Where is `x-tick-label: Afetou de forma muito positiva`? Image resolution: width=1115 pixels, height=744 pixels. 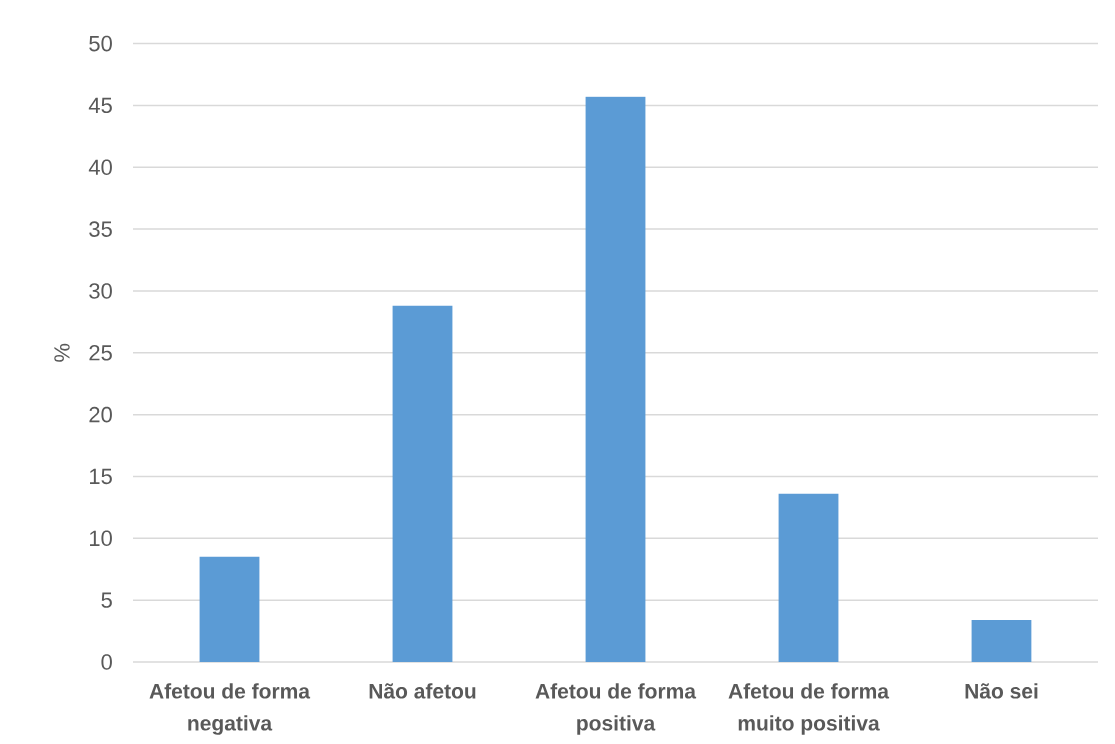 x-tick-label: Afetou de forma muito positiva is located at coordinates (809, 709).